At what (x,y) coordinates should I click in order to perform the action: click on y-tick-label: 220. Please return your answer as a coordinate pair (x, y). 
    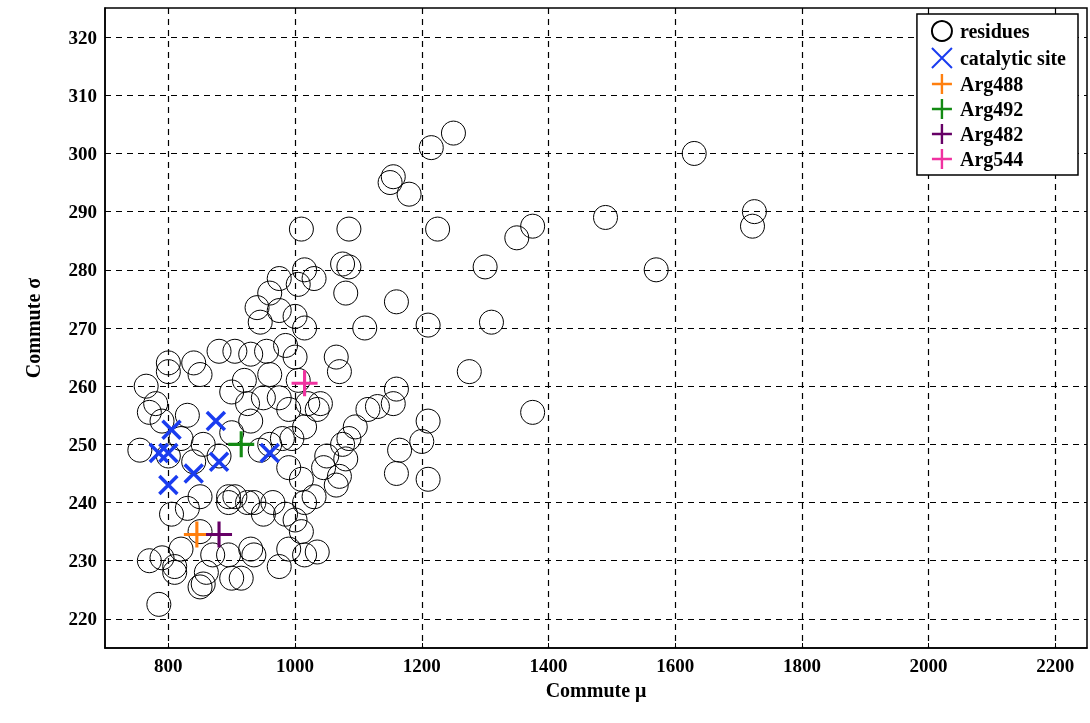
    Looking at the image, I should click on (82, 619).